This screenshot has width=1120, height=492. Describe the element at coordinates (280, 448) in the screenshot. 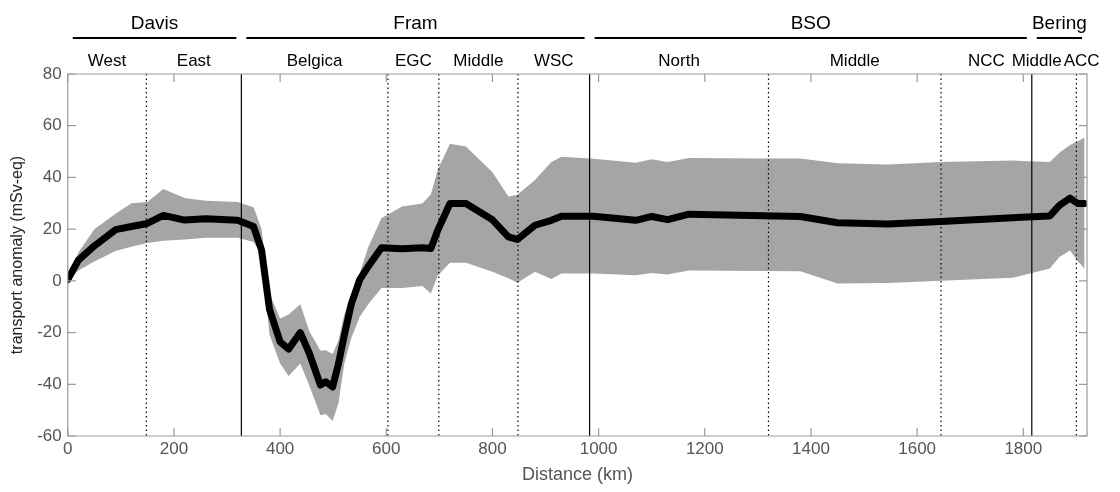

I see `x-tick-label: 400` at that location.